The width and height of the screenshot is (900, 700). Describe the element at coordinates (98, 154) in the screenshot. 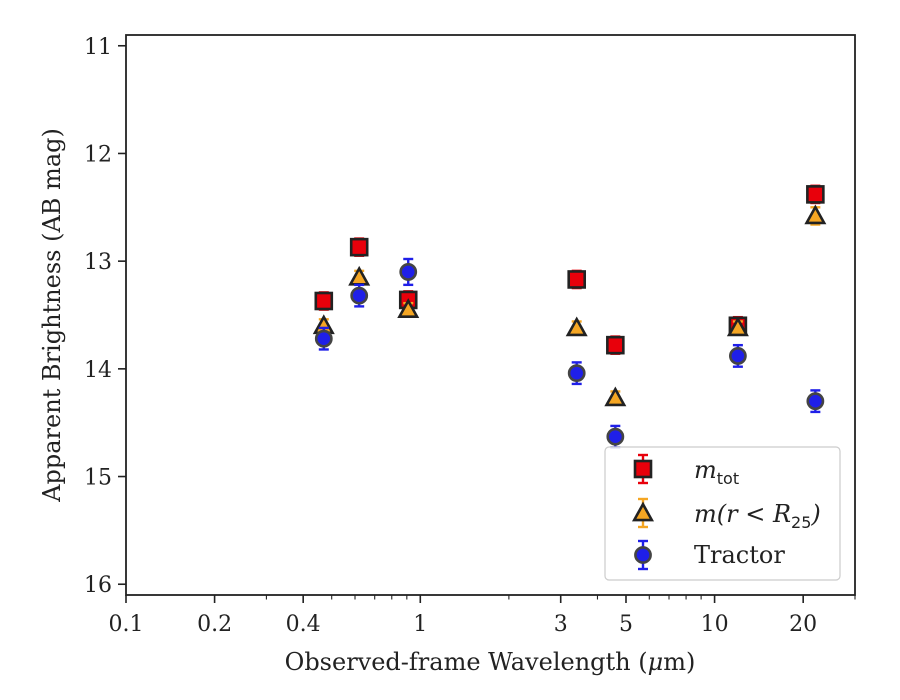

I see `y-tick-label: 12` at that location.